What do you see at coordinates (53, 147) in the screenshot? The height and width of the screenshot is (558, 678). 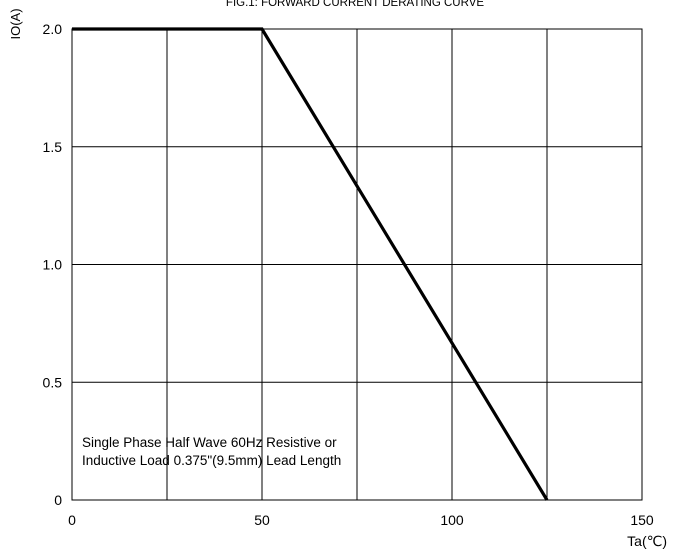 I see `y-tick-label: 1.5` at bounding box center [53, 147].